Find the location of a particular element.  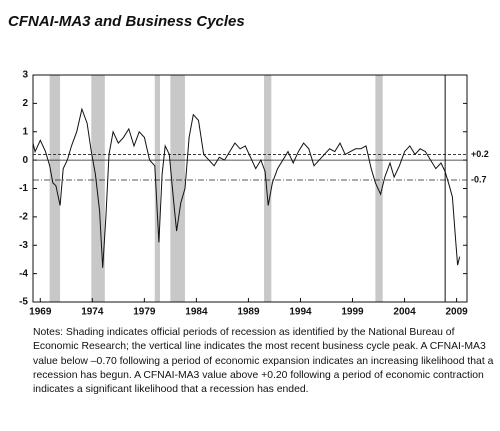

y-tick-label: -5 is located at coordinates (23, 302).